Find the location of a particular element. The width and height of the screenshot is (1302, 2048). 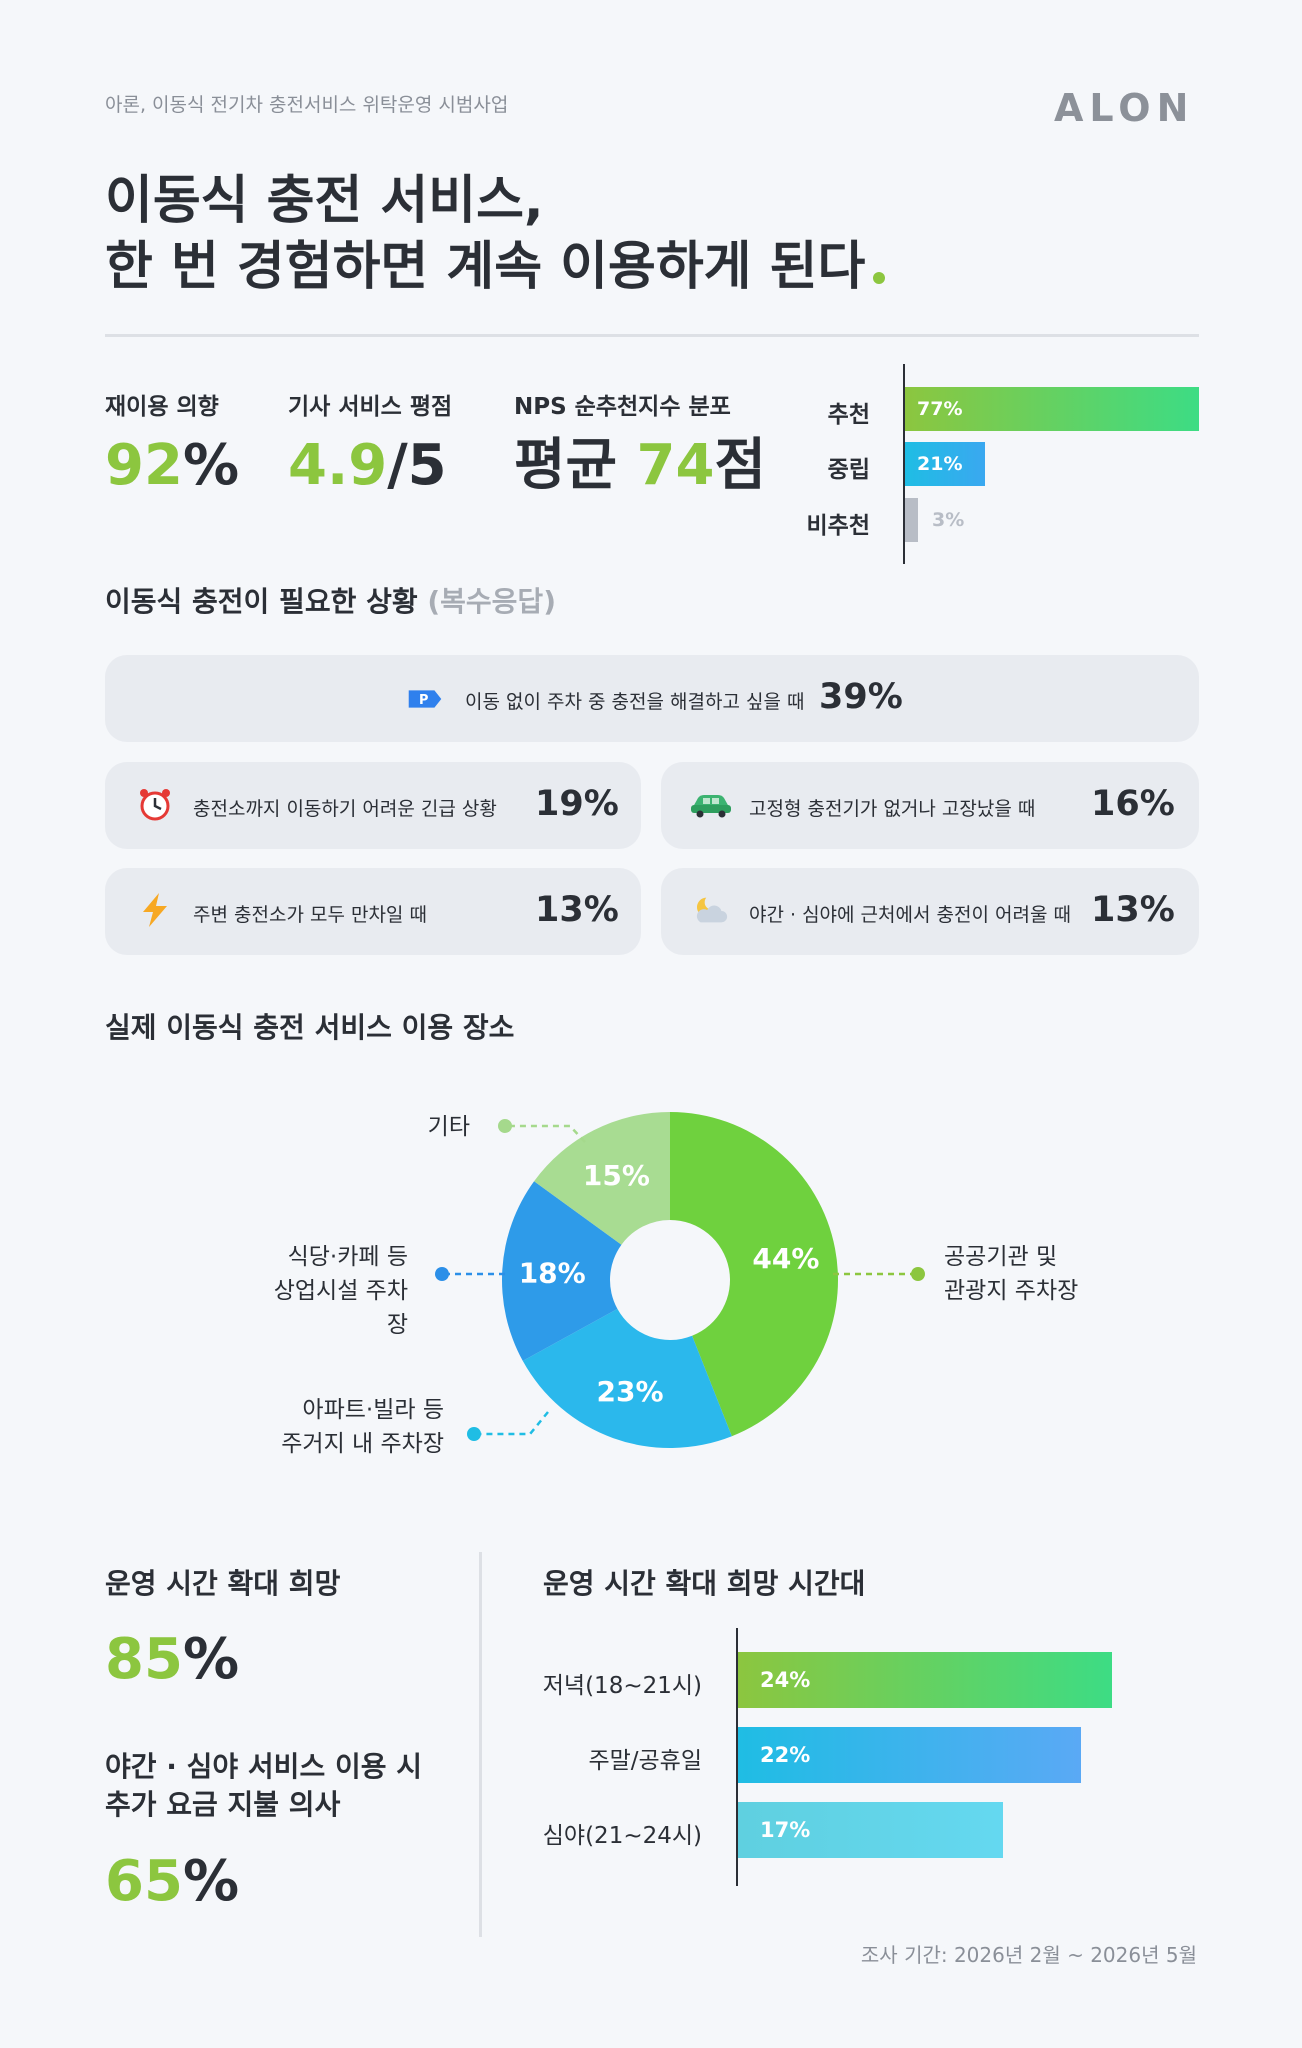

situation-text-1: 이동 없이 주차 중 충전을 해결하고 싶을 때 is located at coordinates (635, 702).